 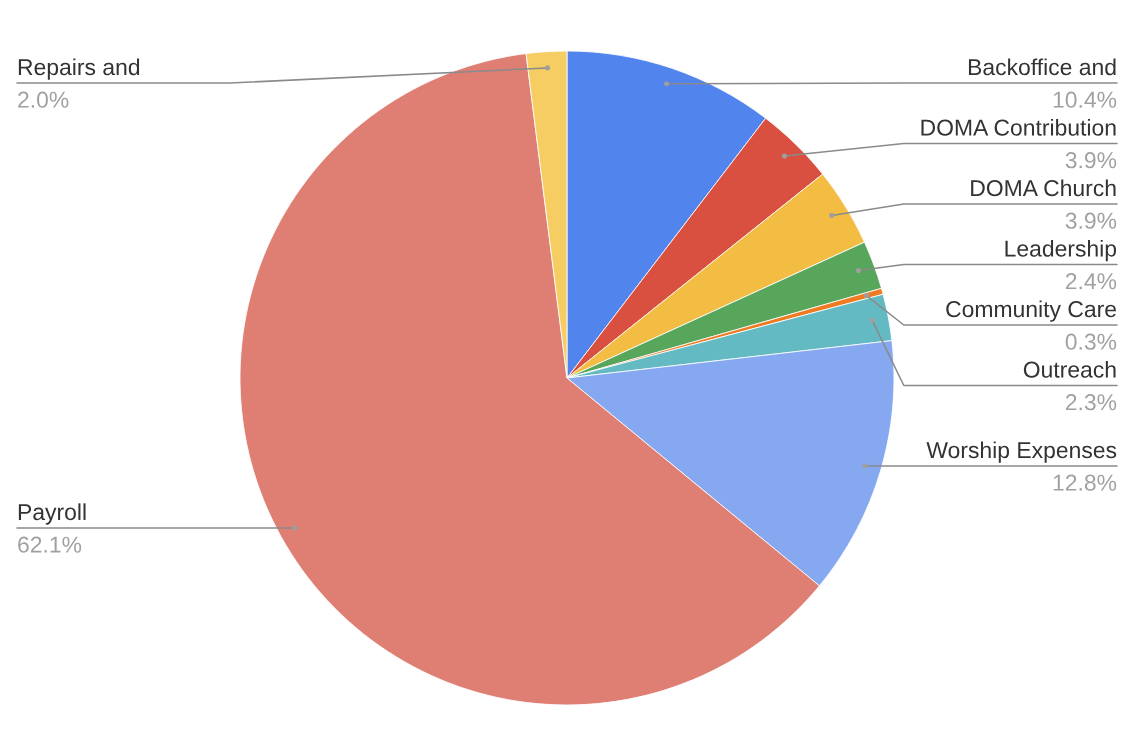 I want to click on slice-label: Leadership, so click(x=1061, y=250).